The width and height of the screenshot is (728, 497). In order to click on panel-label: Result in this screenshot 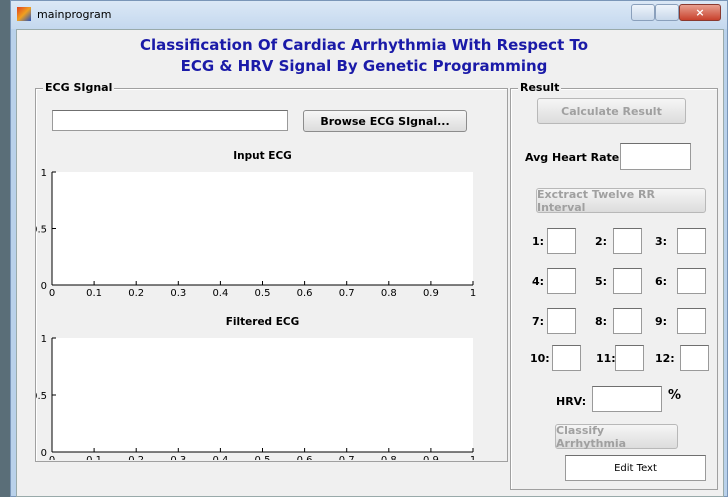, I will do `click(540, 87)`.